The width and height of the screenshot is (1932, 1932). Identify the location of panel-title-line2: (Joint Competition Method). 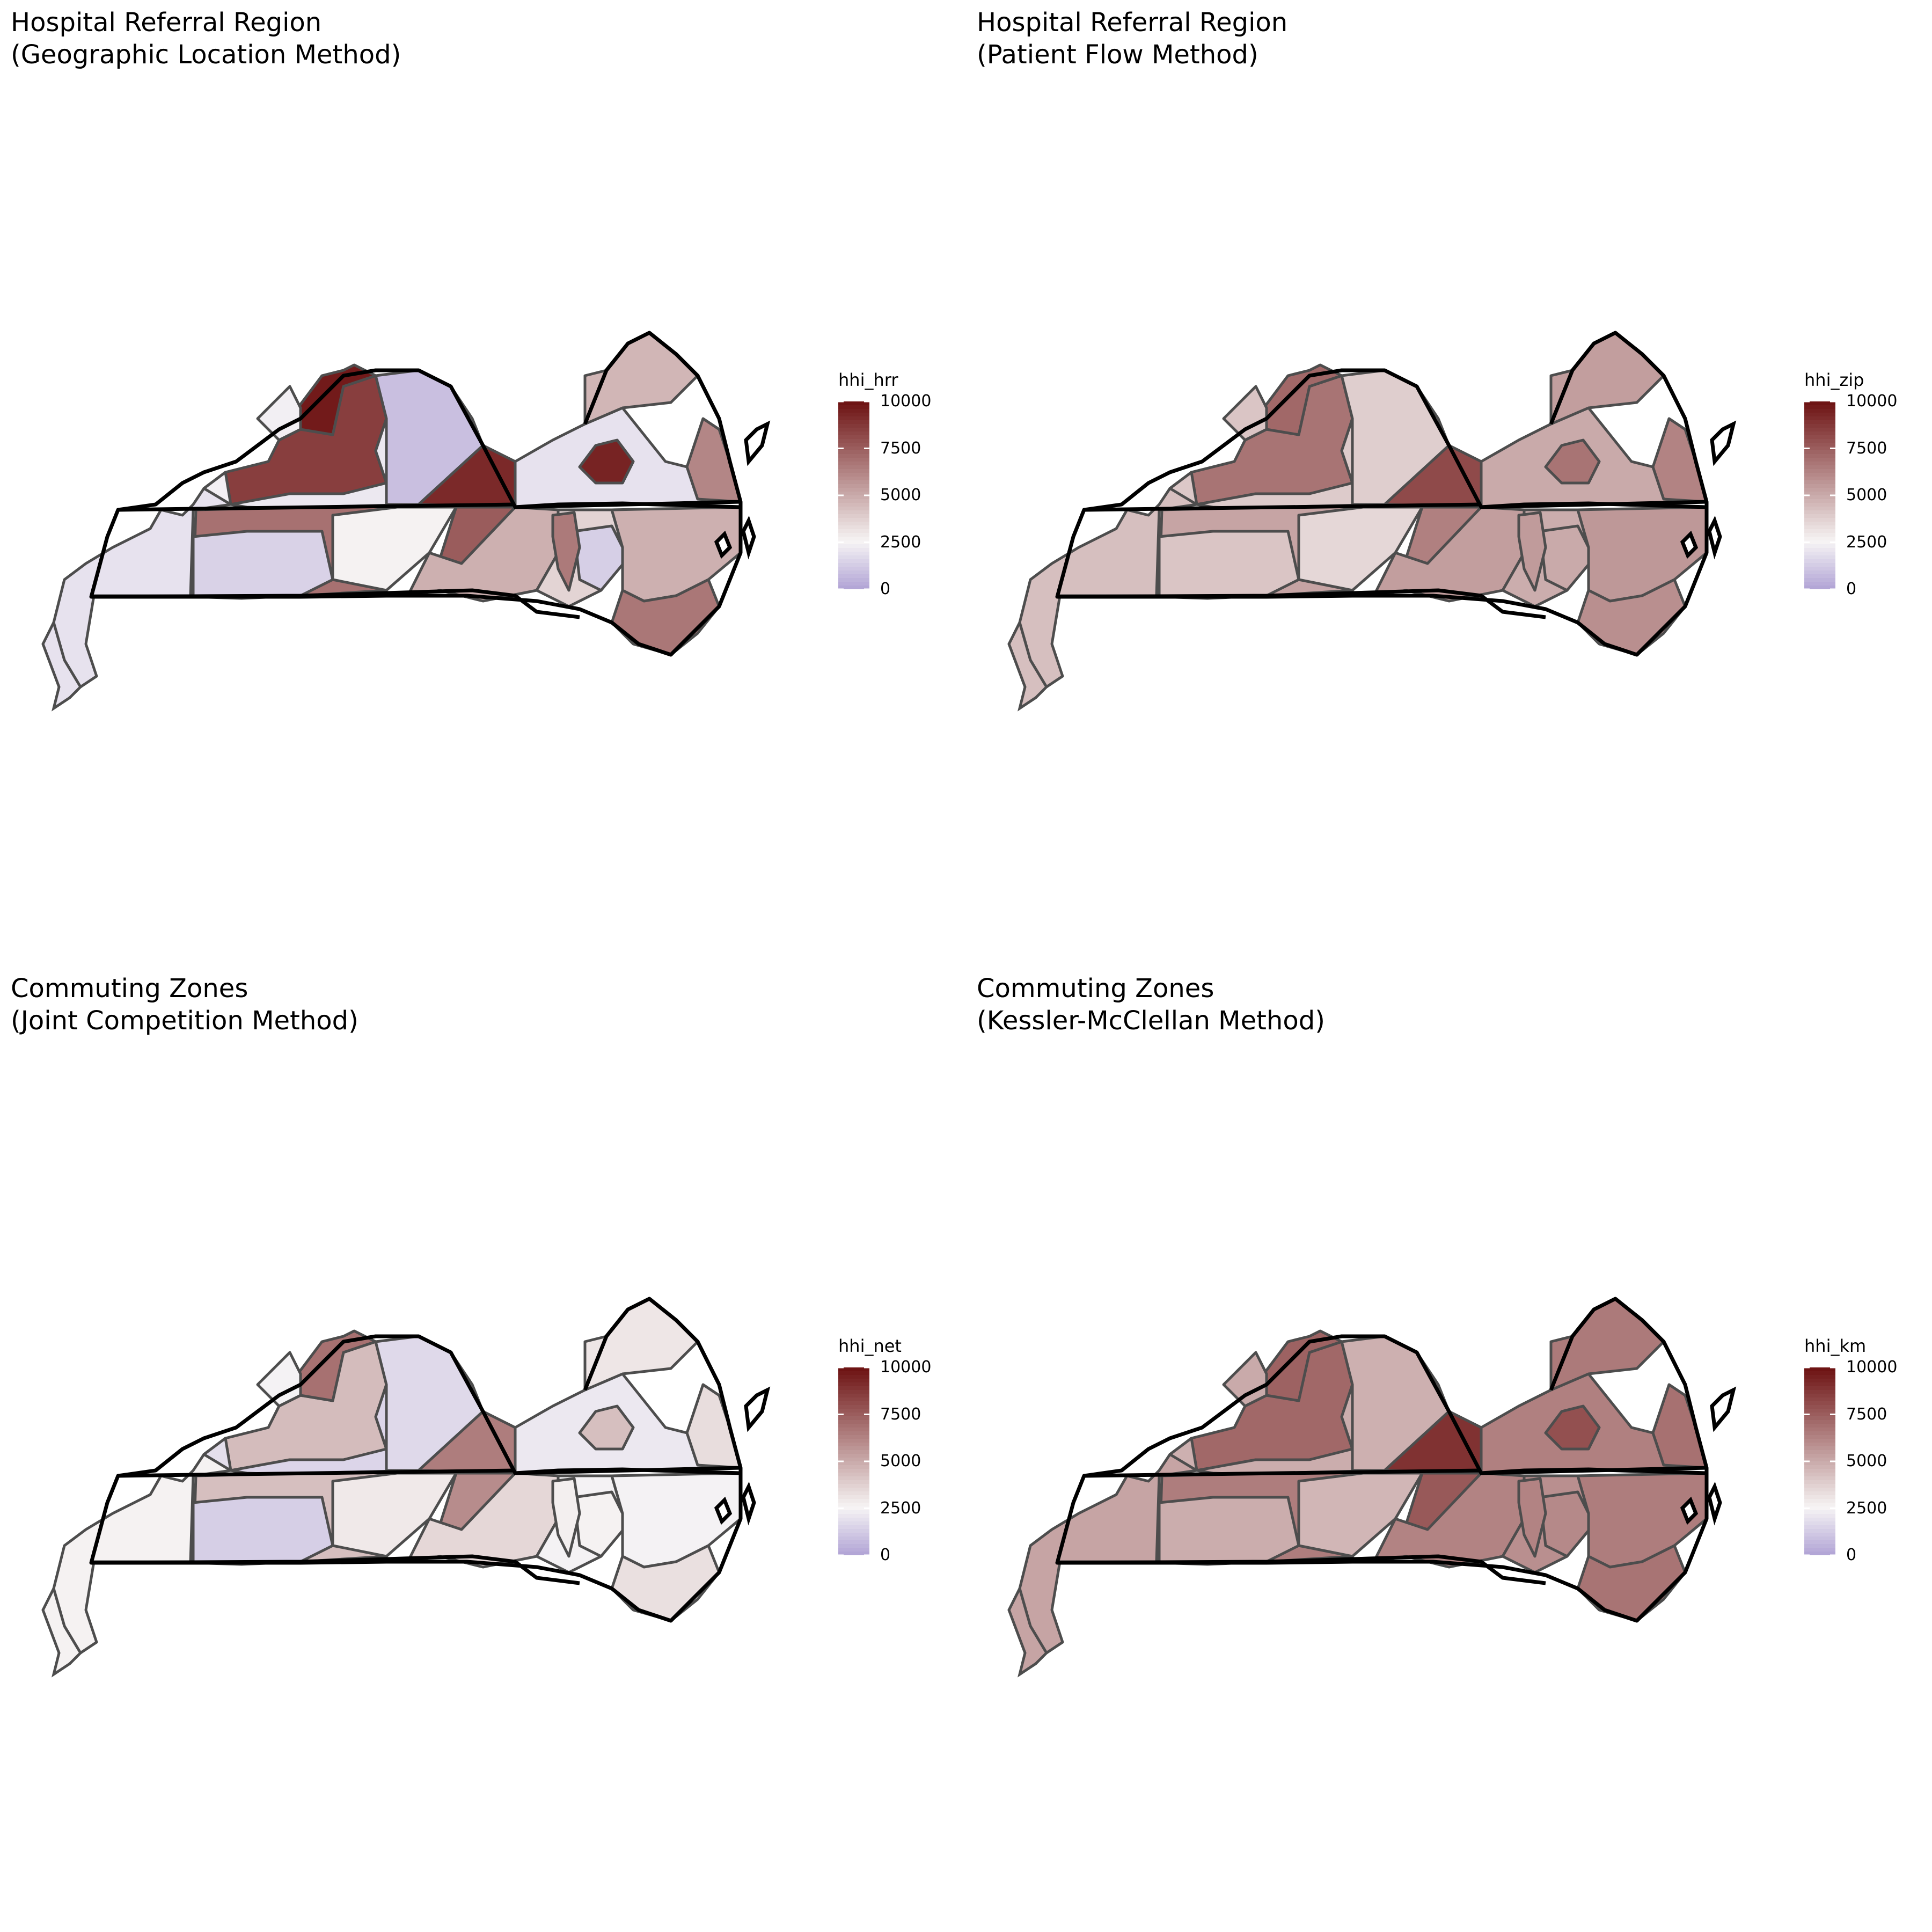
(184, 1021).